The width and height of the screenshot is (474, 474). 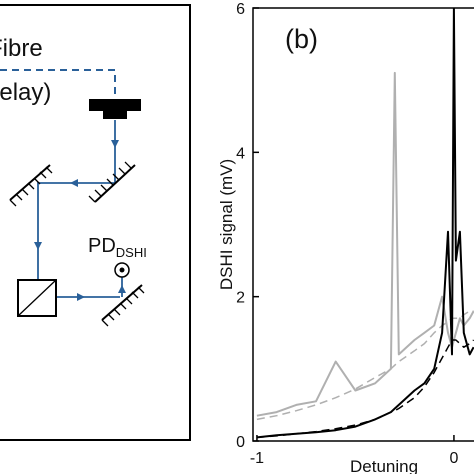 What do you see at coordinates (102, 246) in the screenshot?
I see `detector-name: PD` at bounding box center [102, 246].